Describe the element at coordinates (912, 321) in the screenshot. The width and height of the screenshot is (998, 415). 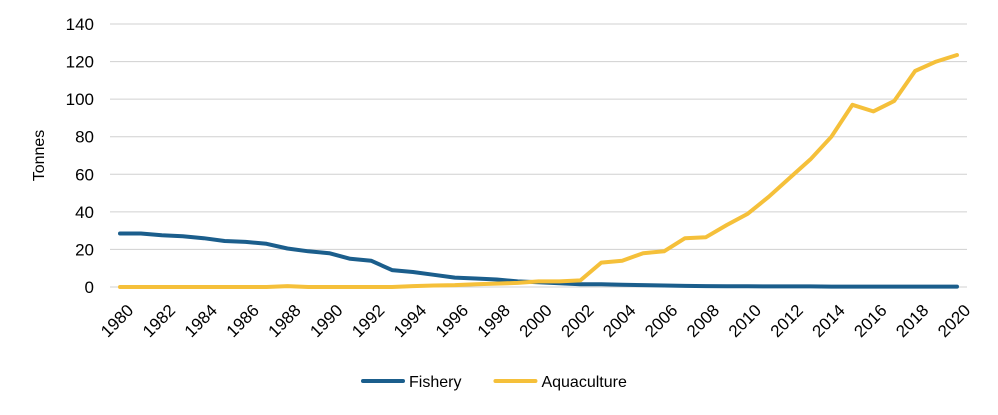
I see `x-tick-label: 2018` at that location.